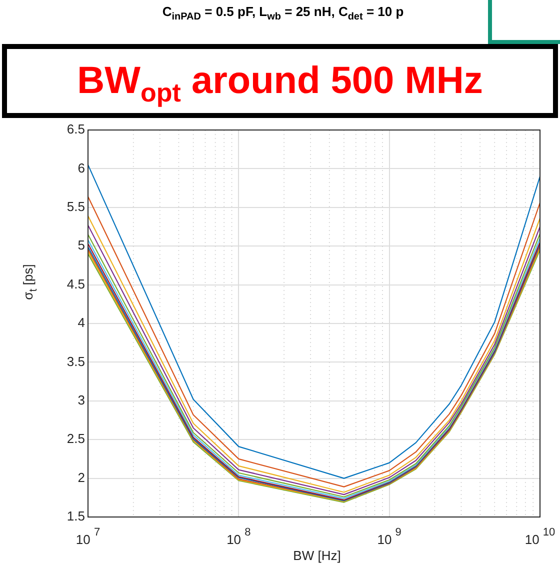  I want to click on y-tick-label: 2, so click(81, 477).